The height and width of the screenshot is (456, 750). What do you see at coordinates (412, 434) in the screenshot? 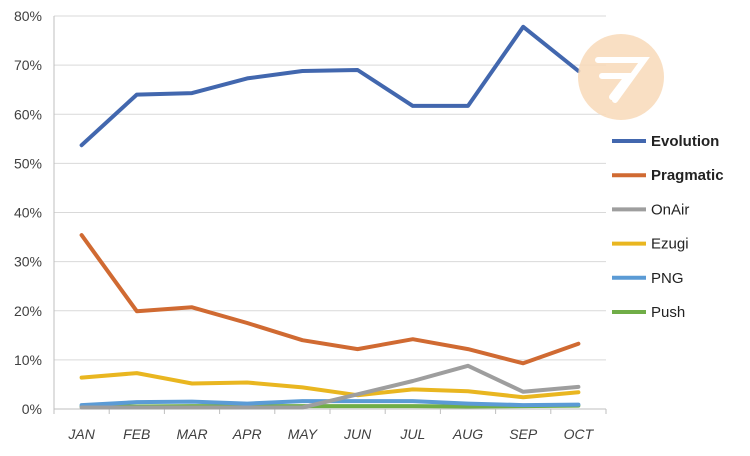
I see `x-tick-label: JUL` at bounding box center [412, 434].